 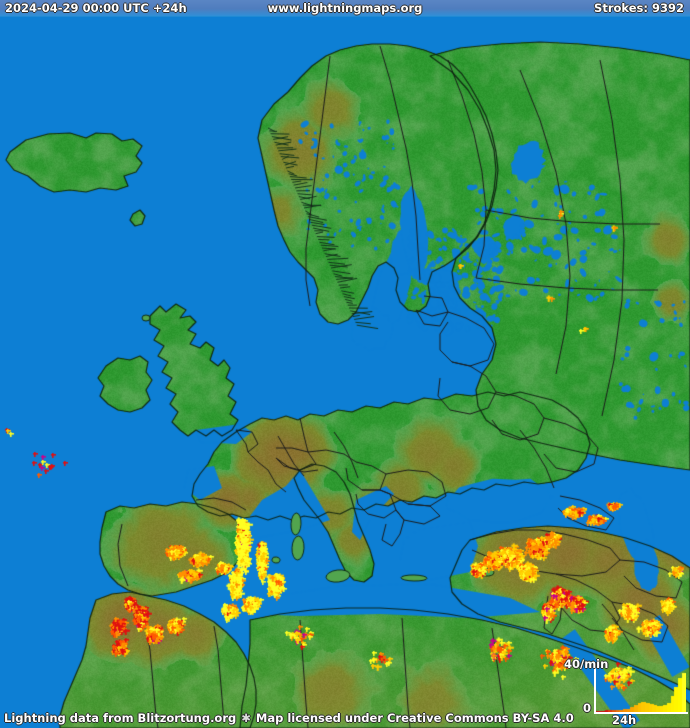 I want to click on timestamp-label: 2024-04-29 00:00 UTC +24h, so click(x=96, y=8).